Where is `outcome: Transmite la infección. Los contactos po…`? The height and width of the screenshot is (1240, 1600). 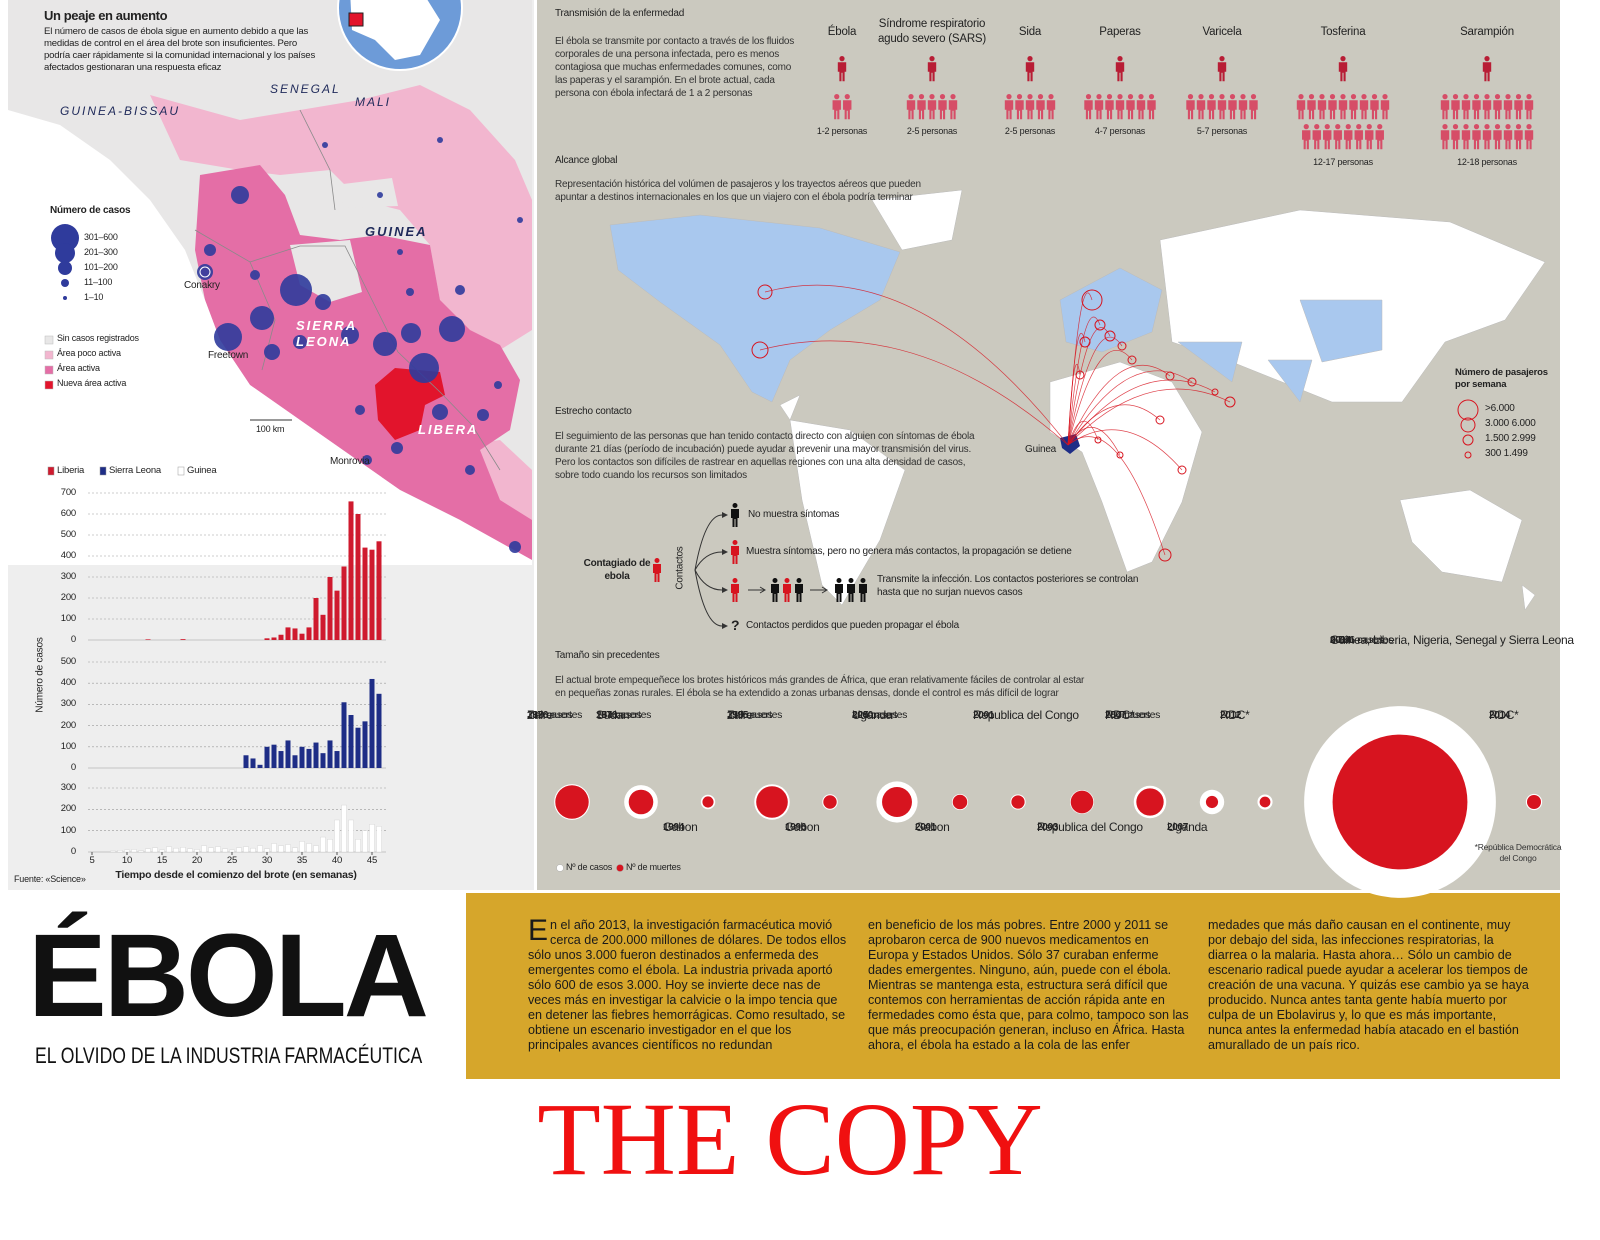 outcome: Transmite la infección. Los contactos po… is located at coordinates (1008, 586).